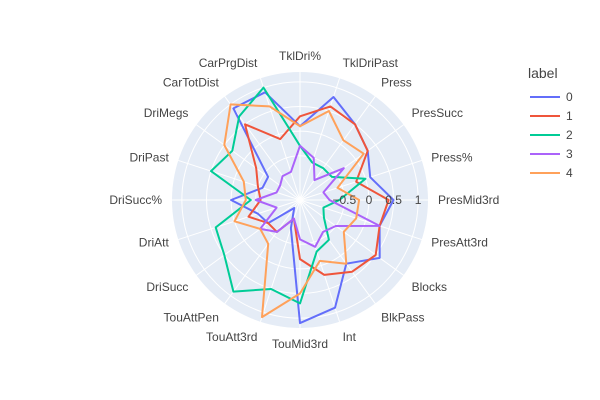 The height and width of the screenshot is (400, 600). Describe the element at coordinates (569, 173) in the screenshot. I see `legend-label: 4` at that location.